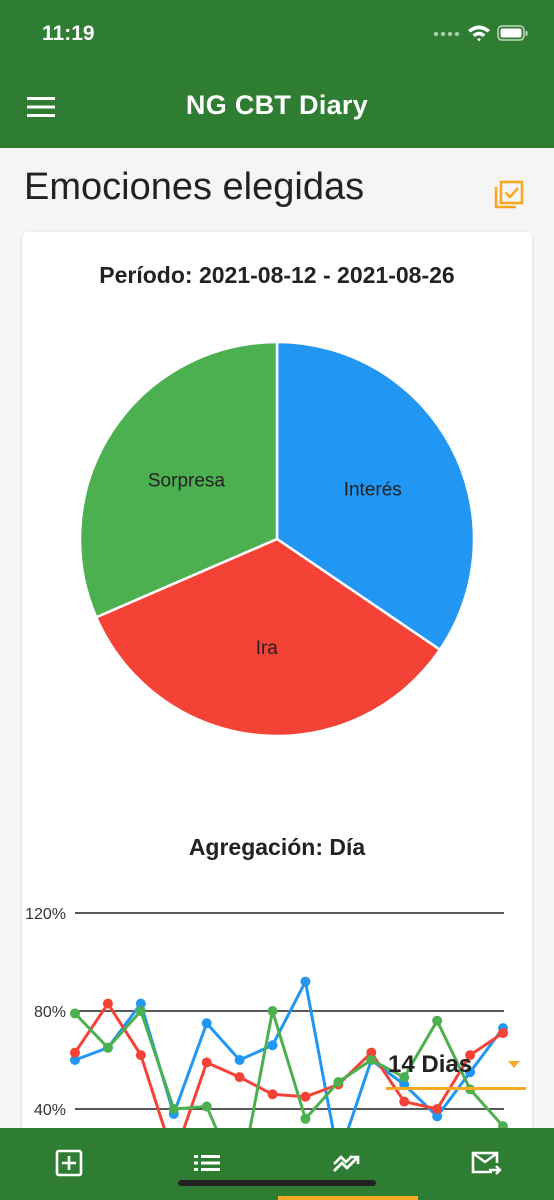 The height and width of the screenshot is (1200, 554). I want to click on dropdown-arrow-icon, so click(514, 1064).